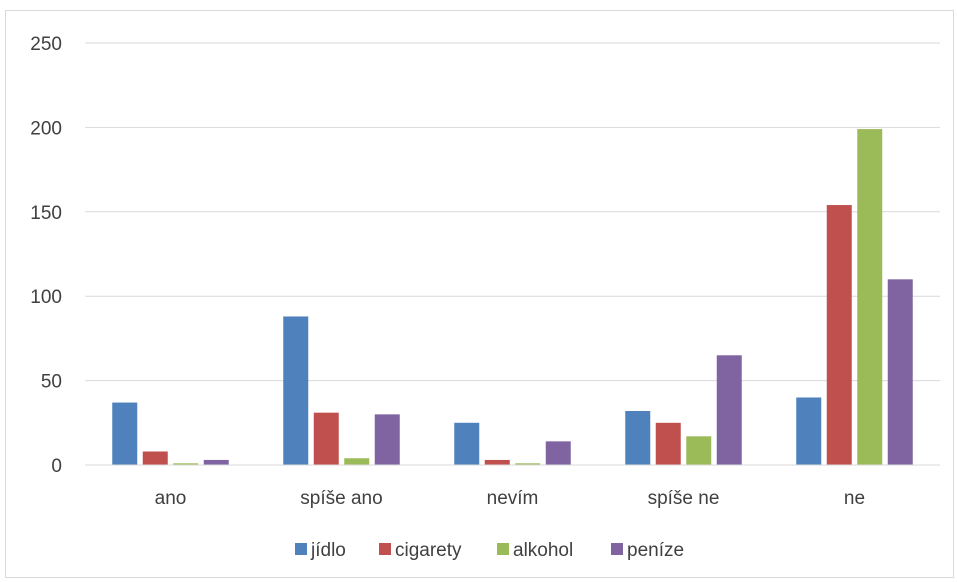 The height and width of the screenshot is (582, 957). What do you see at coordinates (328, 550) in the screenshot?
I see `legend-label: jídlo` at bounding box center [328, 550].